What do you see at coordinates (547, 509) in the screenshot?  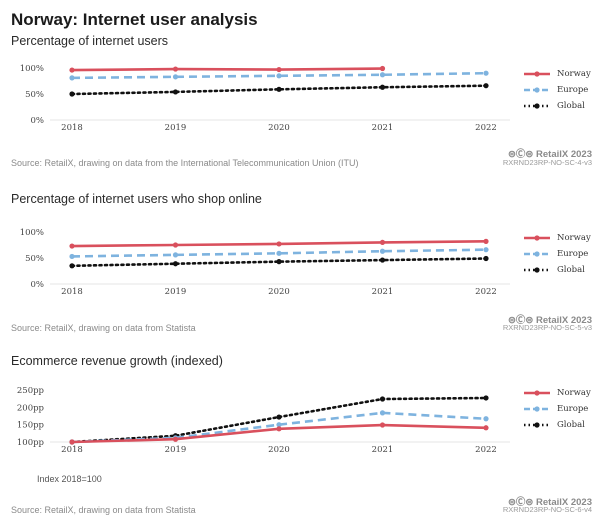 I see `chart-code: RXRND23RP-NO-SC-6-v4` at bounding box center [547, 509].